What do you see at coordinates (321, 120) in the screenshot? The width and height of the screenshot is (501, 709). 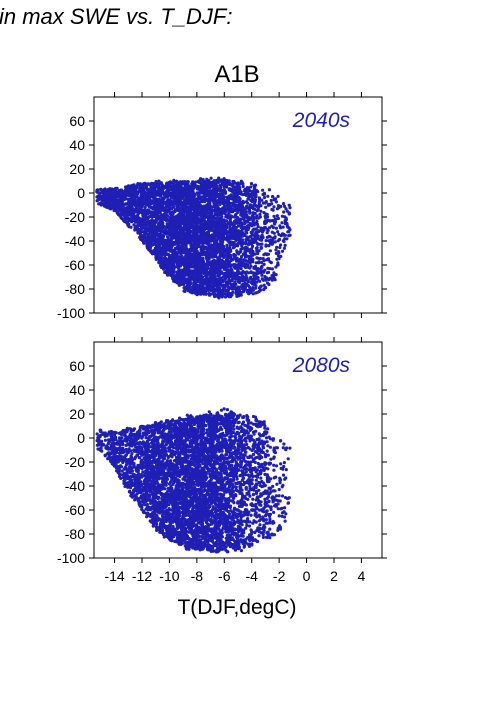 I see `panel-label: 2040s` at bounding box center [321, 120].